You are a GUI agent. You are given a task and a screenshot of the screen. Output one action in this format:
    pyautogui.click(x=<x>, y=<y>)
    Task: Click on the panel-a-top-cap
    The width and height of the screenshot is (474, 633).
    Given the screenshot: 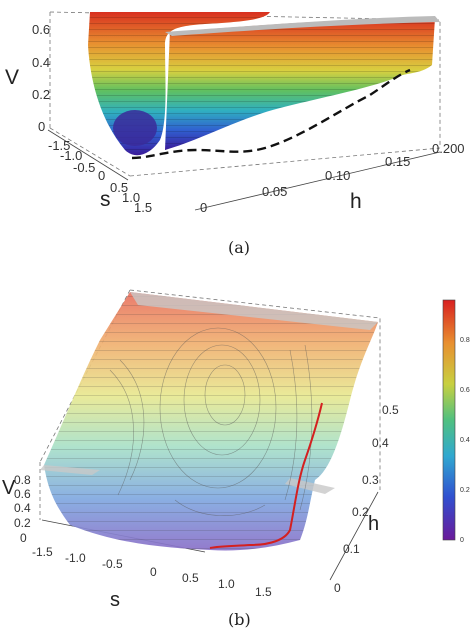 What is the action you would take?
    pyautogui.click(x=302, y=26)
    